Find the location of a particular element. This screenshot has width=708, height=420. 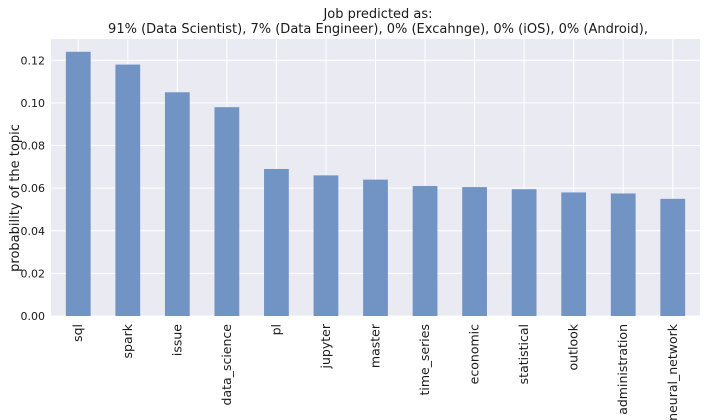

bar-outlook is located at coordinates (574, 254).